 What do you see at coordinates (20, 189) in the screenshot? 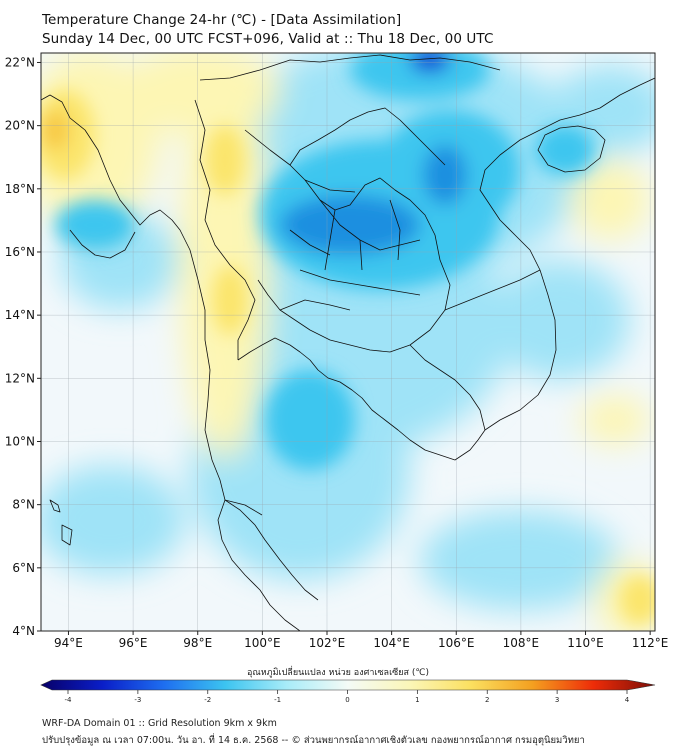
I see `lat-label: 18°N` at bounding box center [20, 189].